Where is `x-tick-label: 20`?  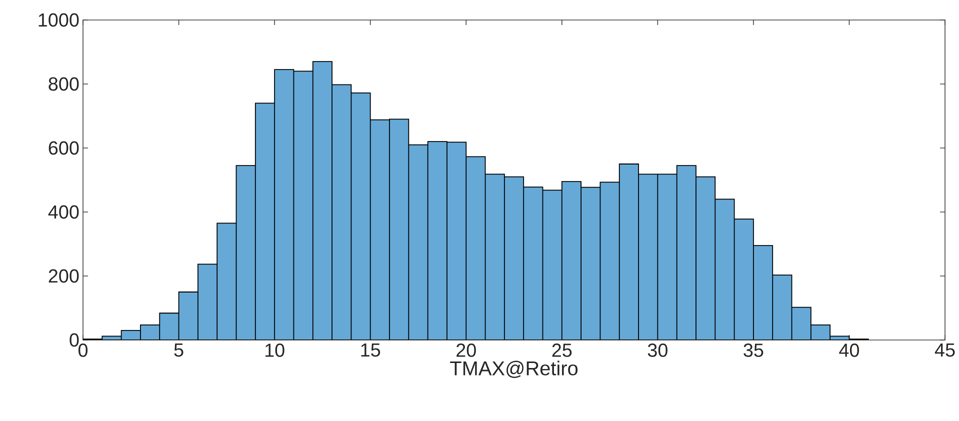
x-tick-label: 20 is located at coordinates (466, 350).